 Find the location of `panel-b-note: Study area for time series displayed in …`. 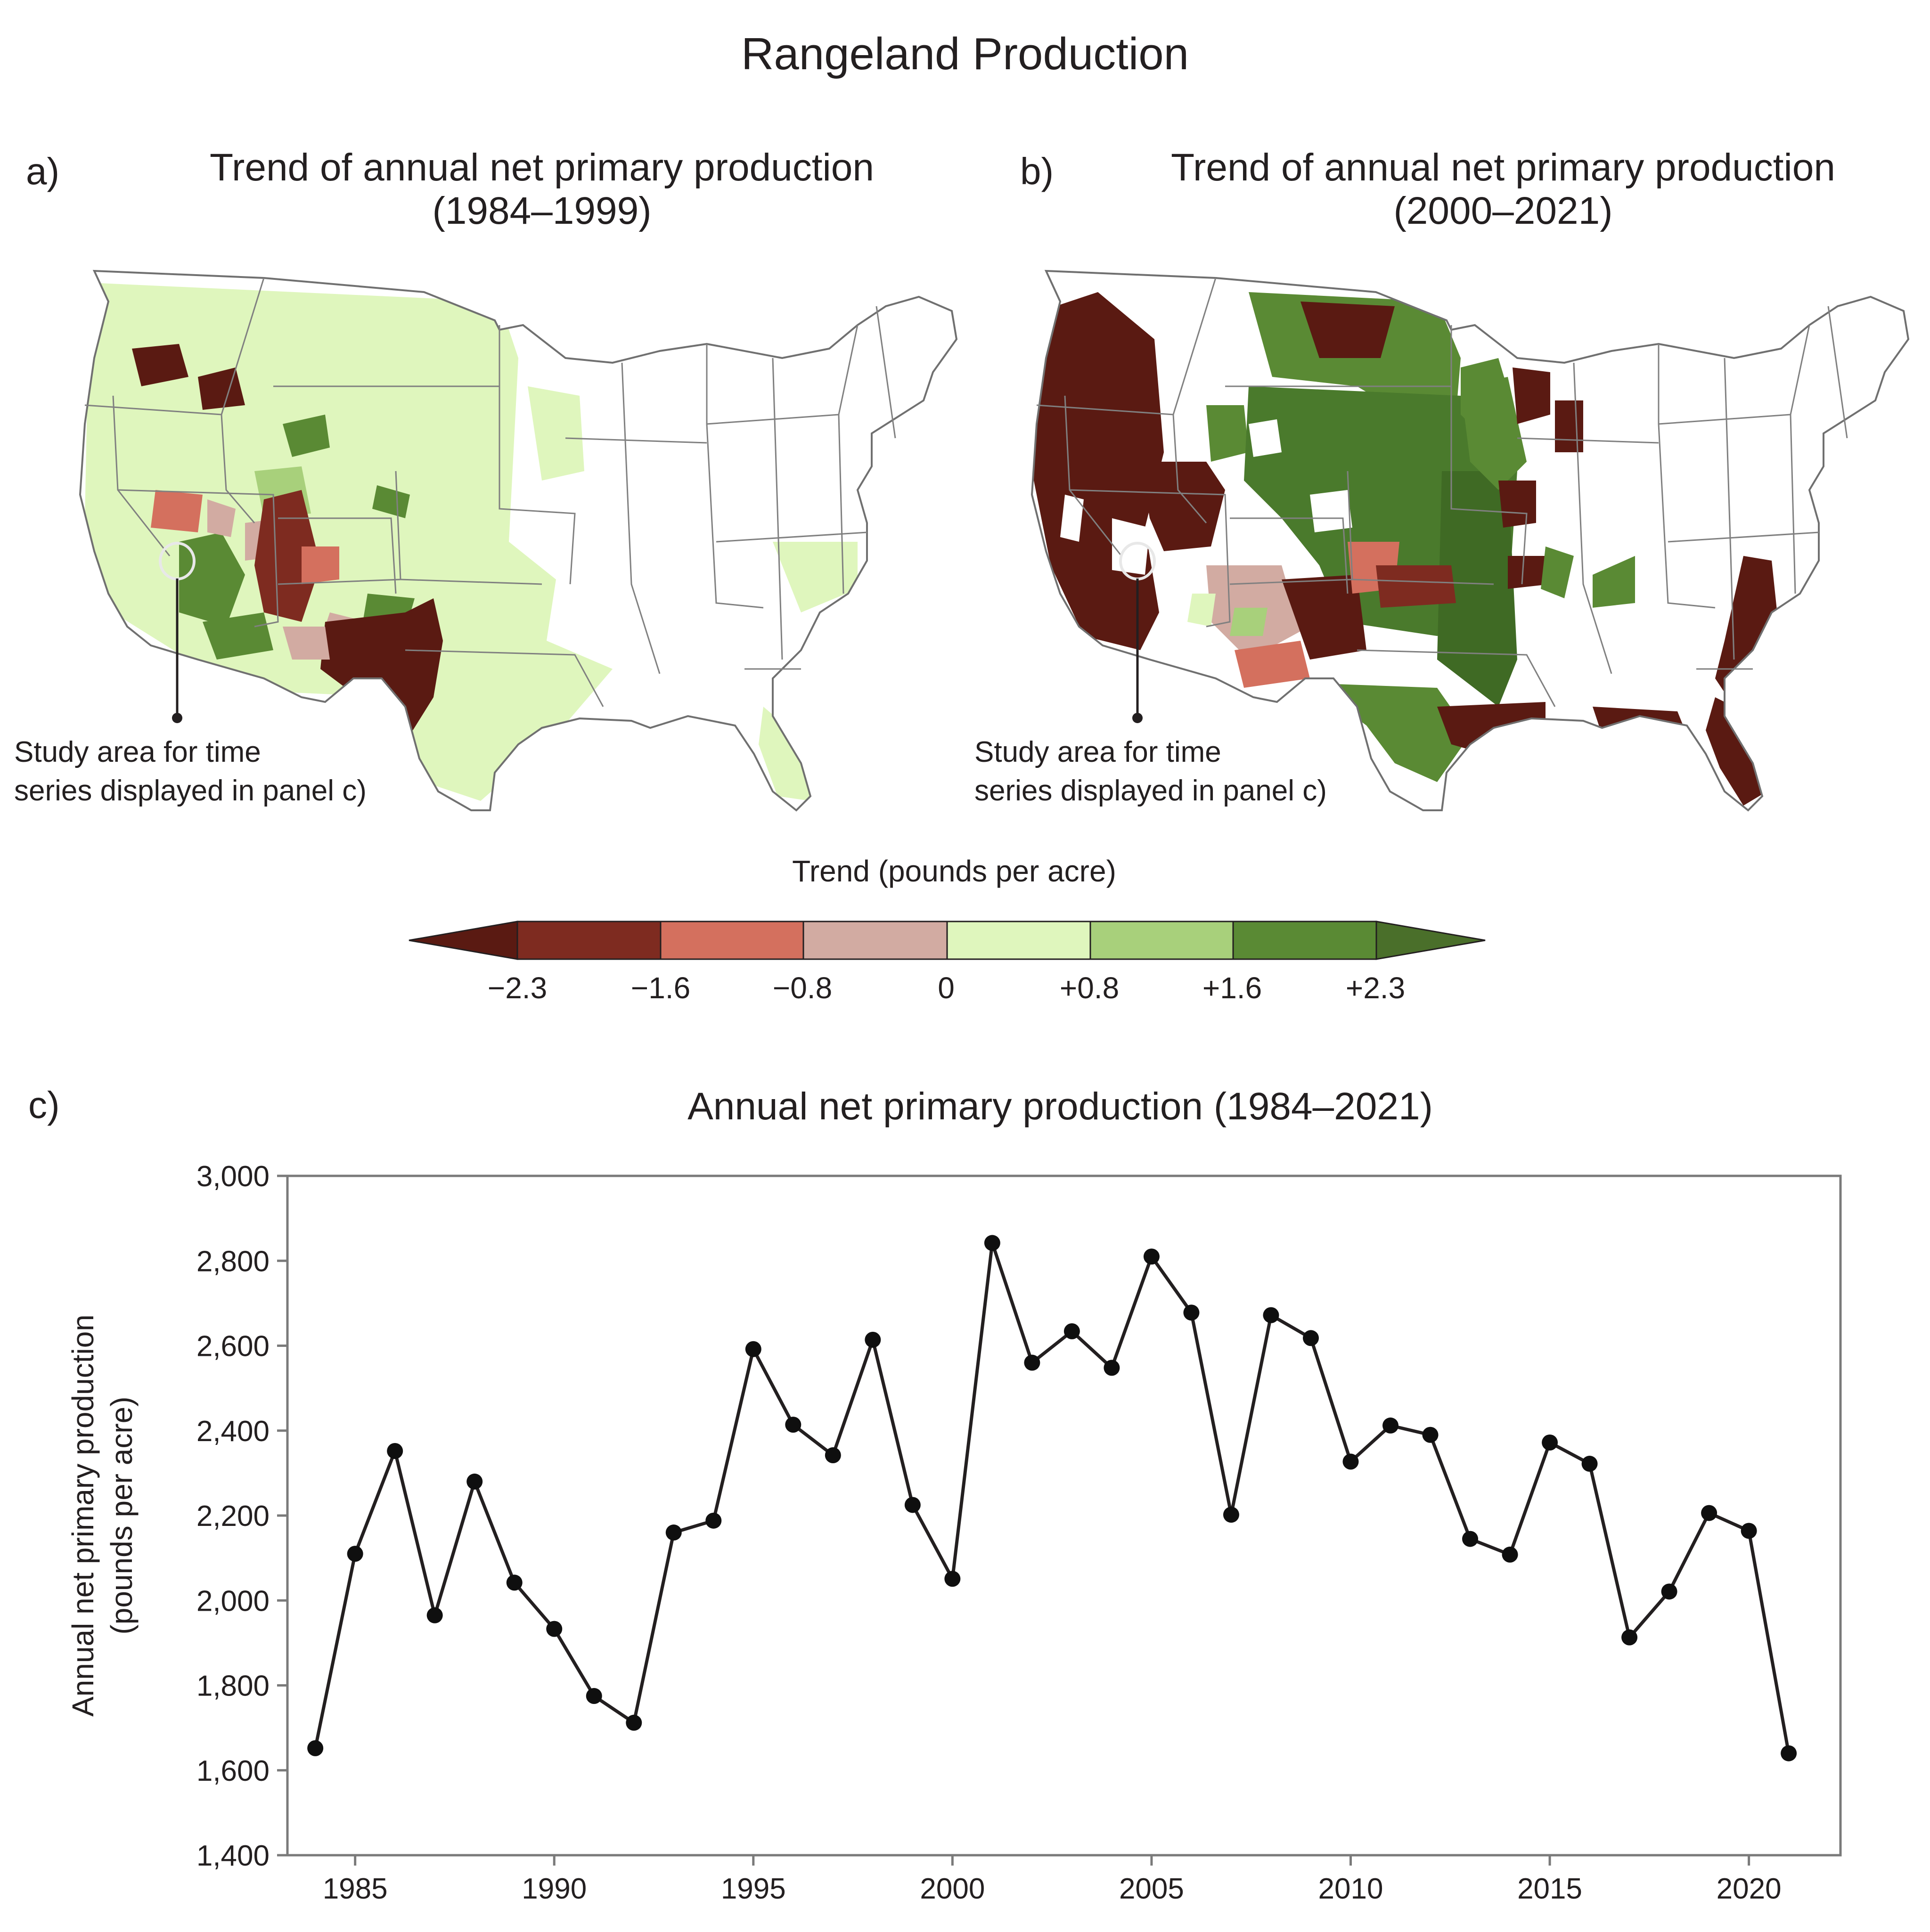

panel-b-note: Study area for time series displayed in … is located at coordinates (1150, 771).